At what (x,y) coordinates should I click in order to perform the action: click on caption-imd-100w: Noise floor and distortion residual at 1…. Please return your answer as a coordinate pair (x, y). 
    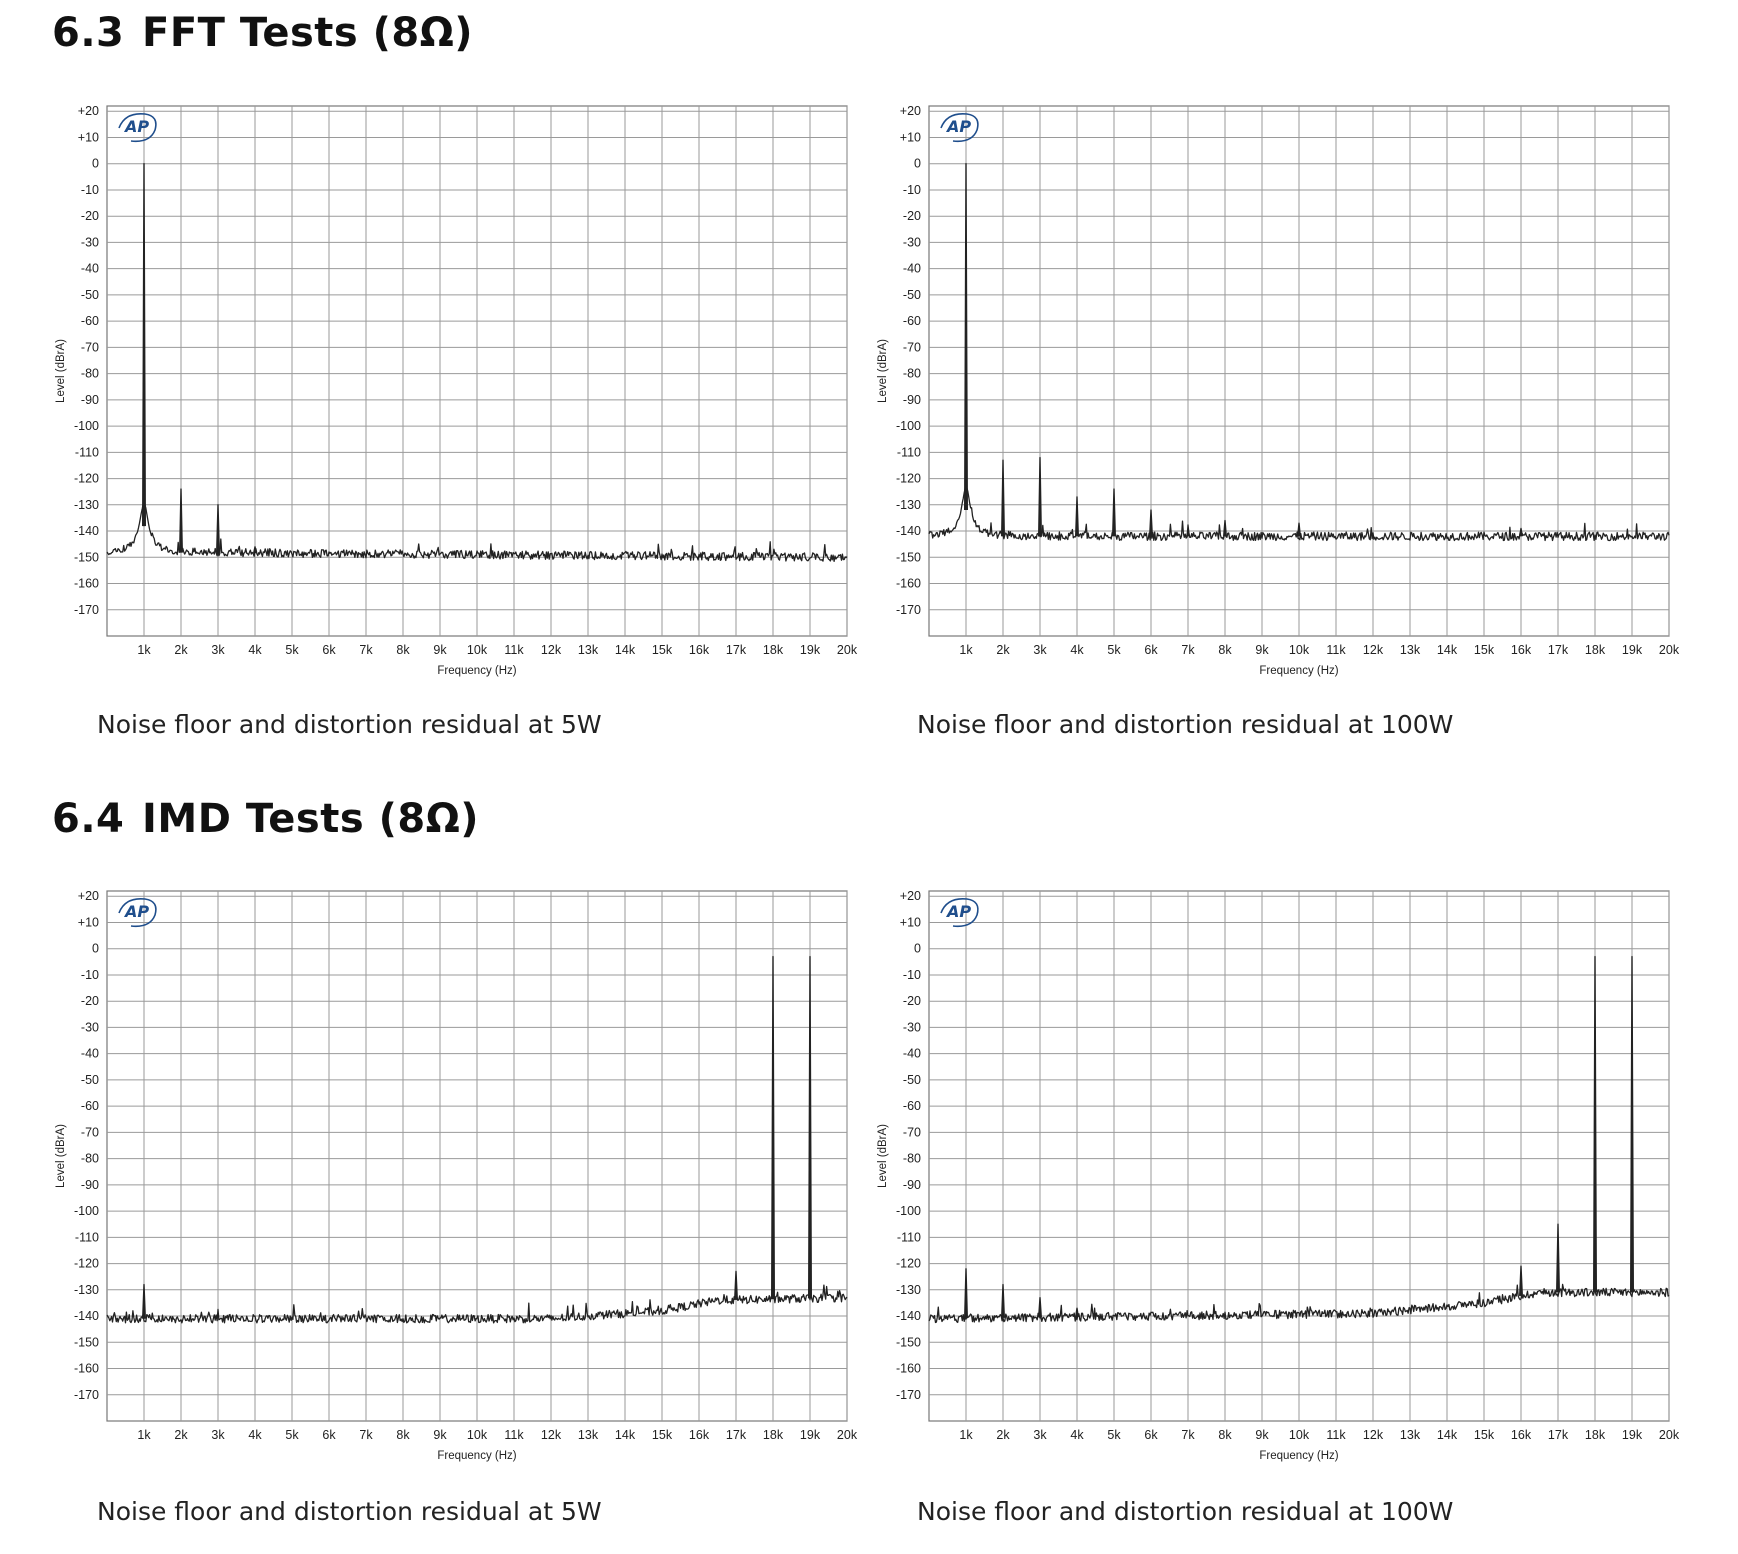
    Looking at the image, I should click on (1185, 1511).